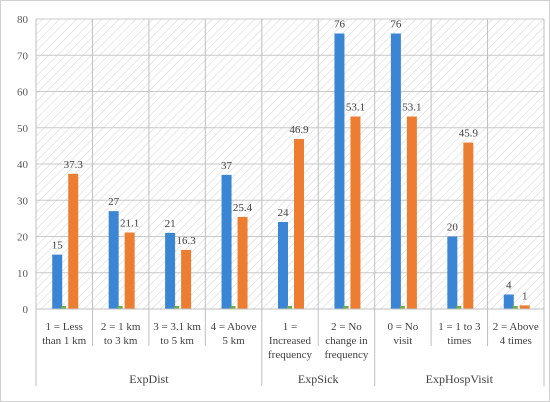  Describe the element at coordinates (121, 327) in the screenshot. I see `category-label: 2 = 1 km` at that location.